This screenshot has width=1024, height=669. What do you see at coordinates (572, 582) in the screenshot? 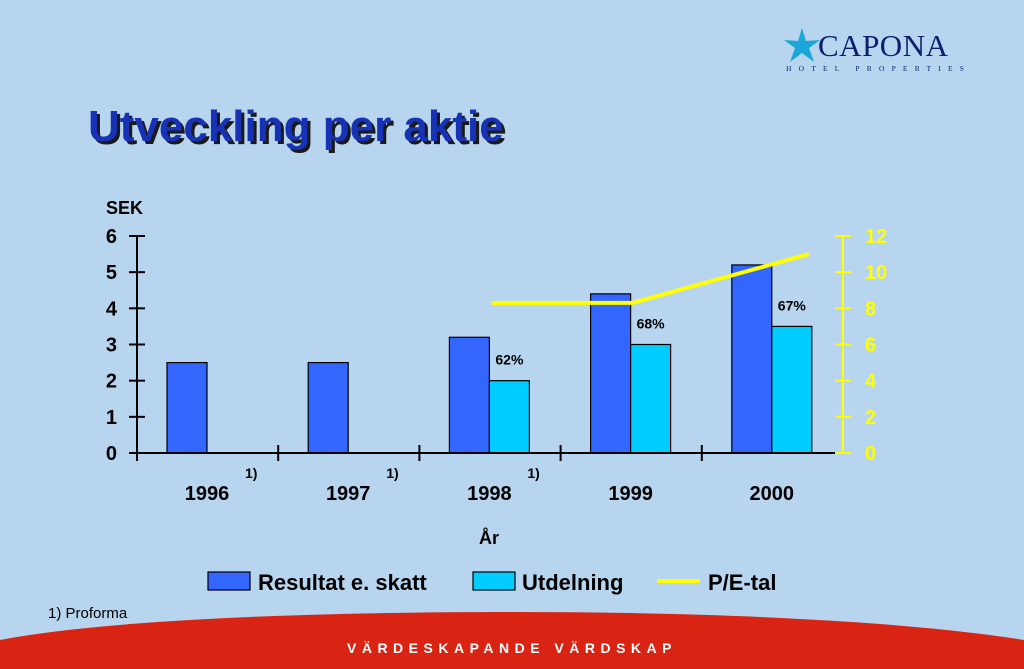
I see `legend-label-utdelning: Utdelning` at bounding box center [572, 582].